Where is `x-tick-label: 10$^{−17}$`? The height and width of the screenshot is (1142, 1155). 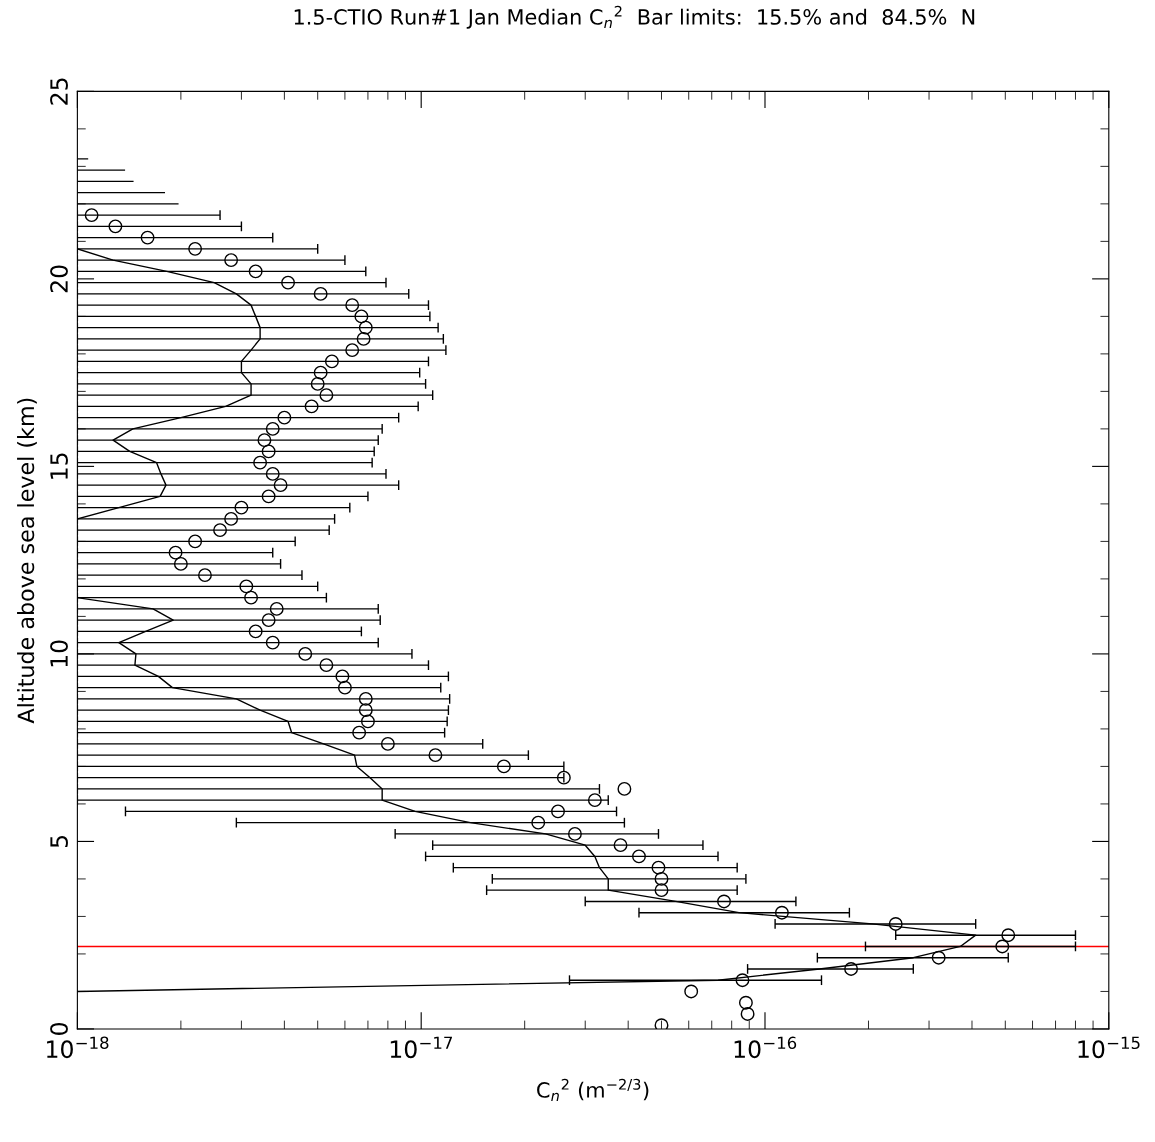 x-tick-label: 10$^{−17}$ is located at coordinates (421, 1047).